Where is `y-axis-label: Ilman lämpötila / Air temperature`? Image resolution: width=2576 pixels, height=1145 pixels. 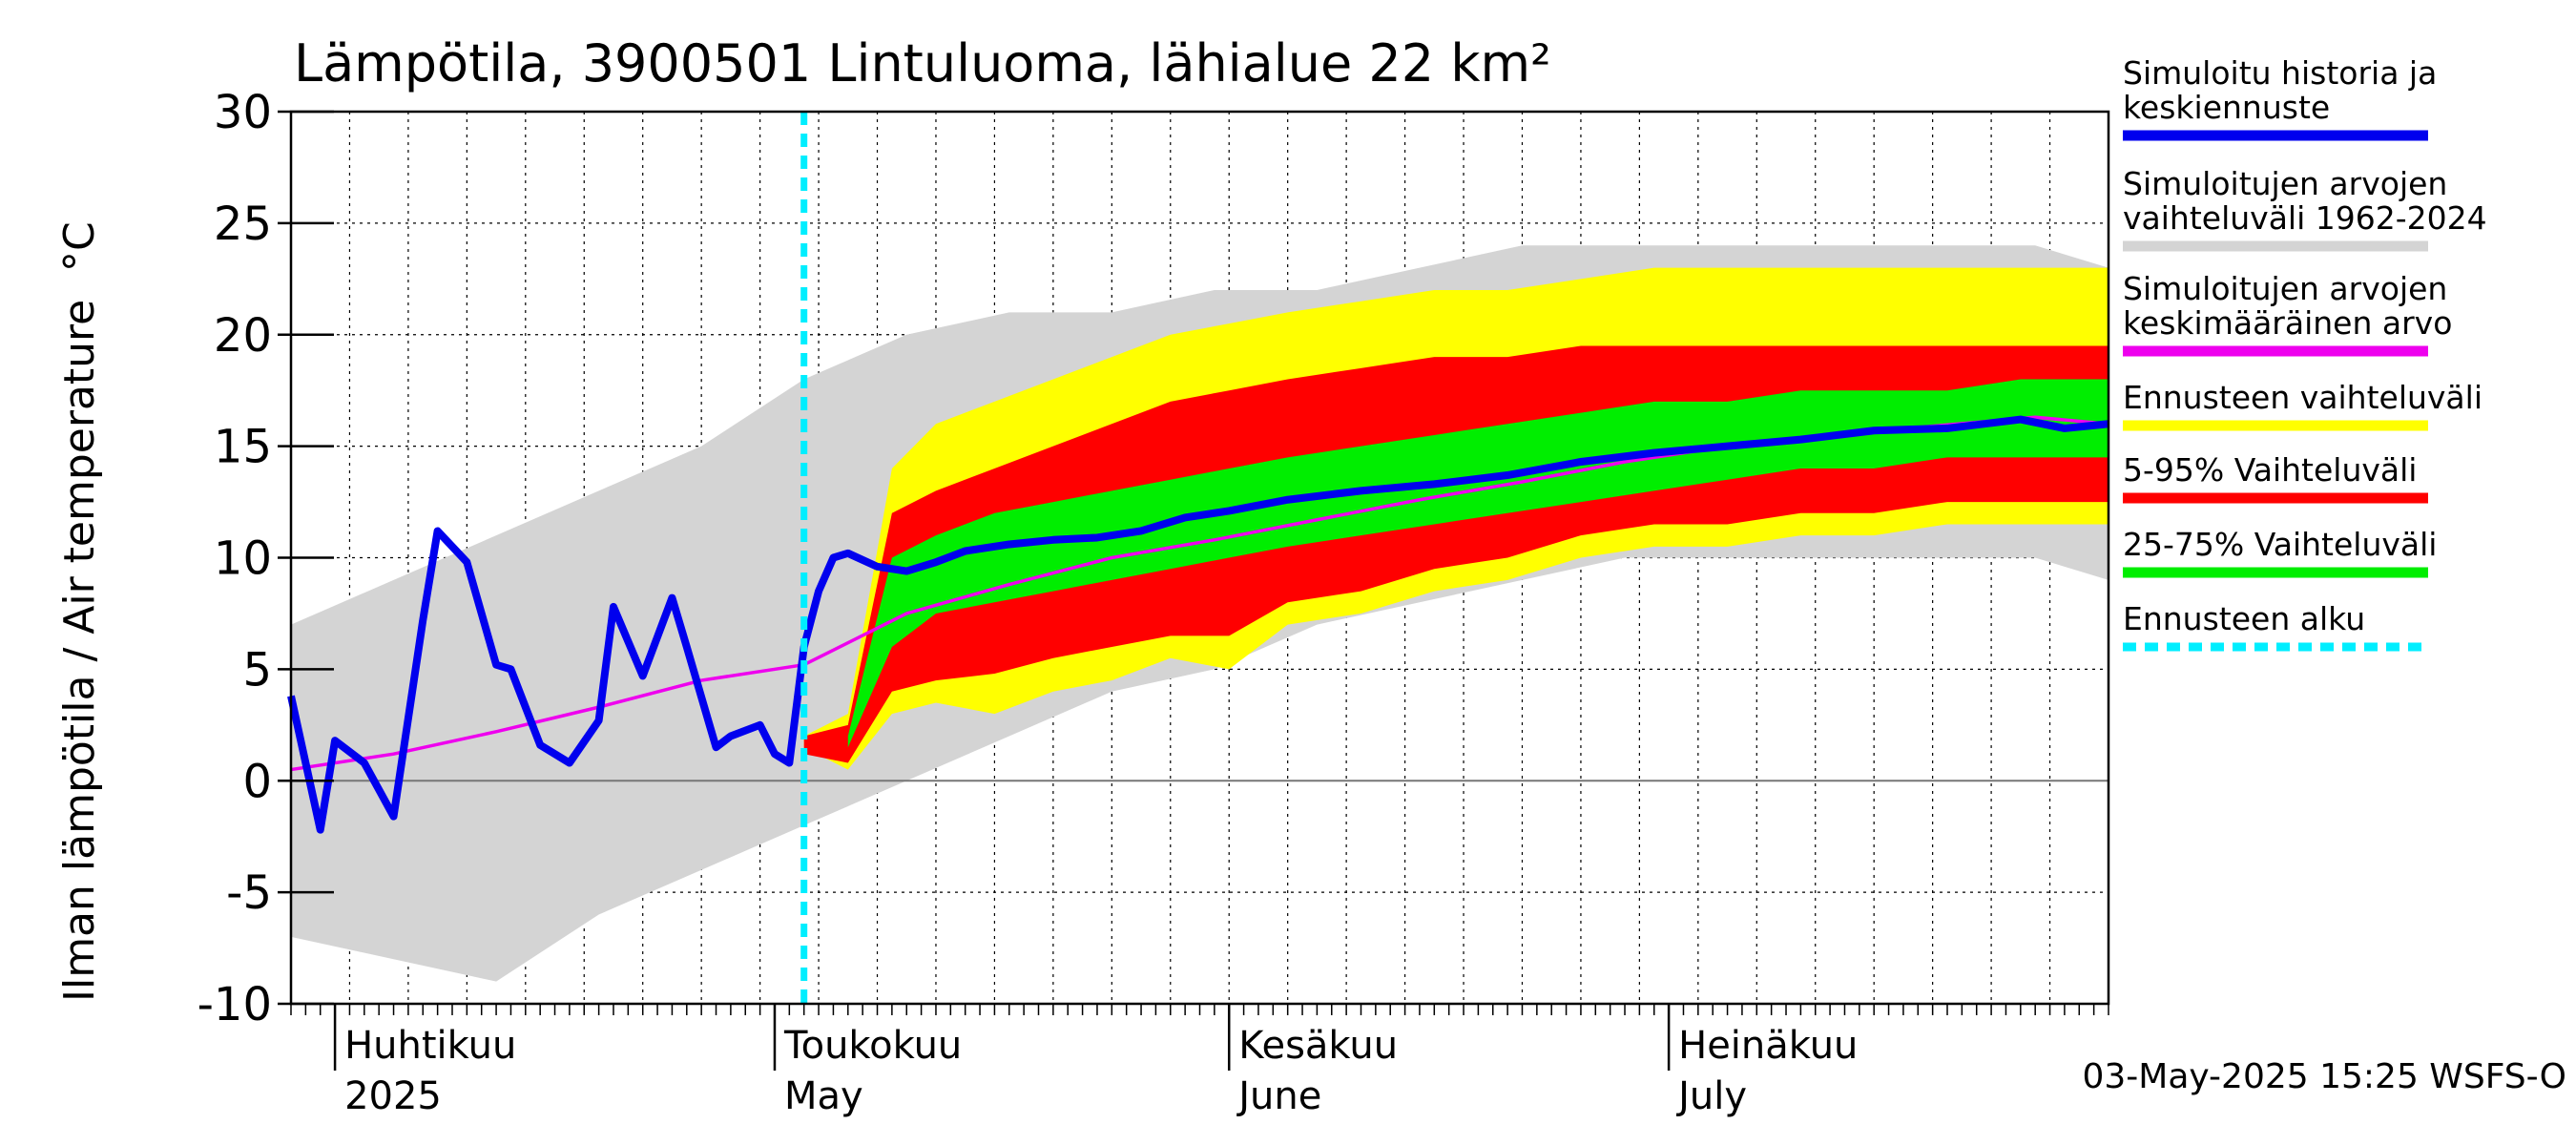 y-axis-label: Ilman lämpötila / Air temperature is located at coordinates (79, 651).